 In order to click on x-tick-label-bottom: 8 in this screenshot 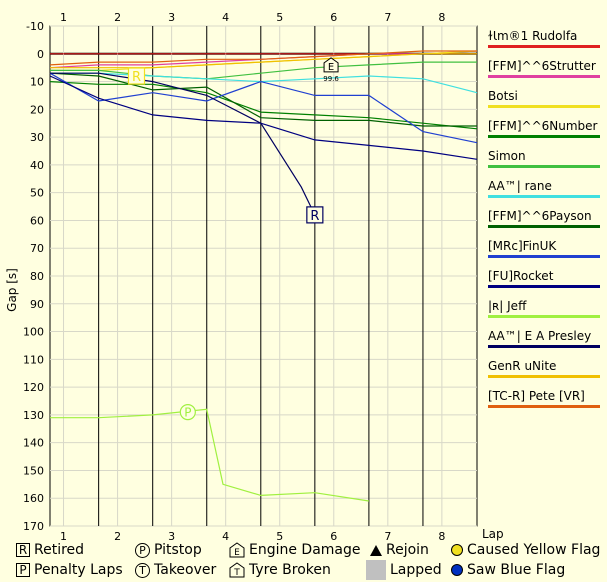, I will do `click(441, 536)`.